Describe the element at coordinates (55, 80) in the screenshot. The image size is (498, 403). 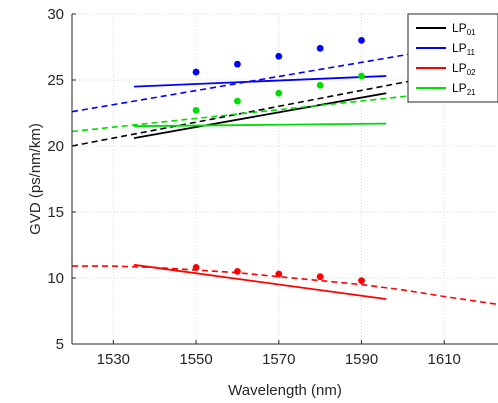
I see `y-tick-label: 25` at that location.